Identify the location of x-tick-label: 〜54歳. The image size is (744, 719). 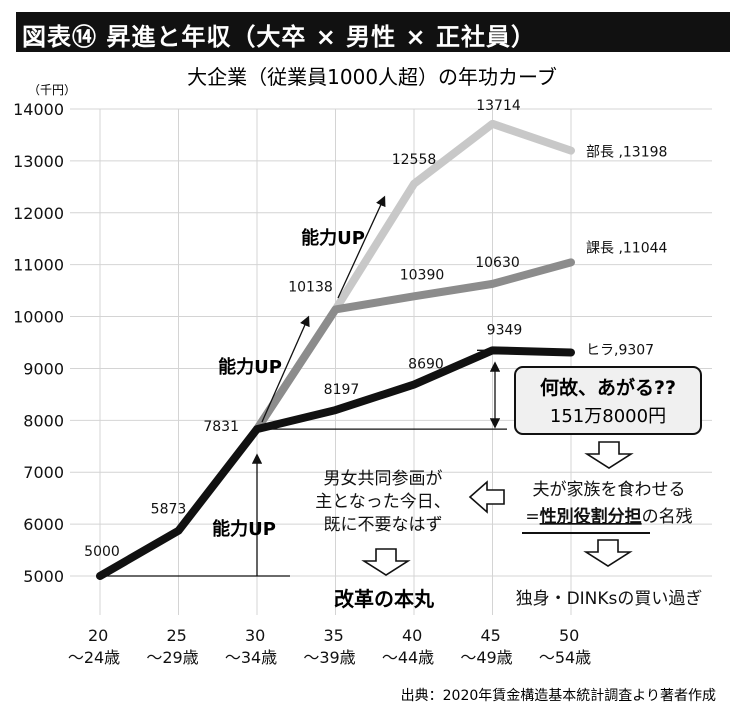
(565, 657).